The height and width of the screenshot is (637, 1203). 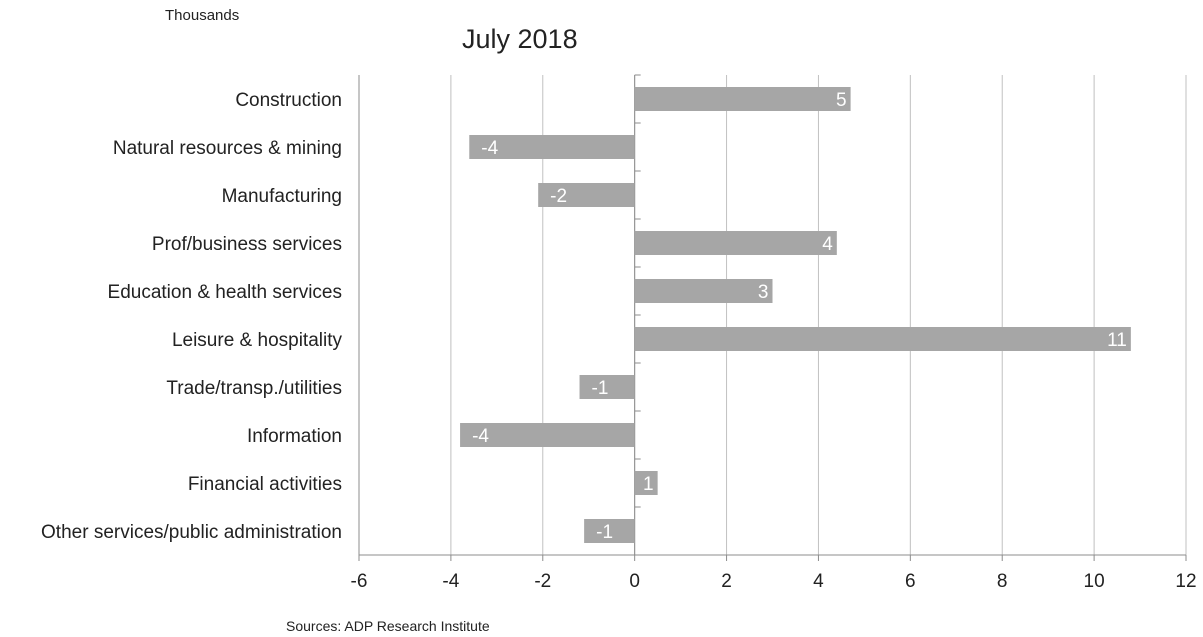 What do you see at coordinates (763, 292) in the screenshot?
I see `data-label: 3` at bounding box center [763, 292].